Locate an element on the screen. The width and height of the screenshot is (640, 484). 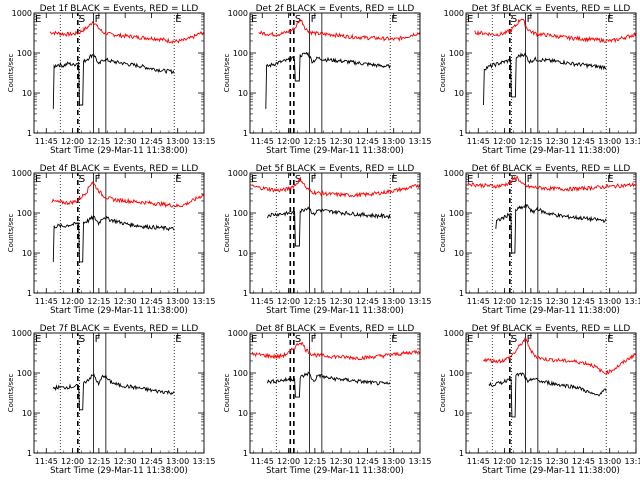
panel-title: Det 1f BLACK = Events, RED = LLD is located at coordinates (119, 9).